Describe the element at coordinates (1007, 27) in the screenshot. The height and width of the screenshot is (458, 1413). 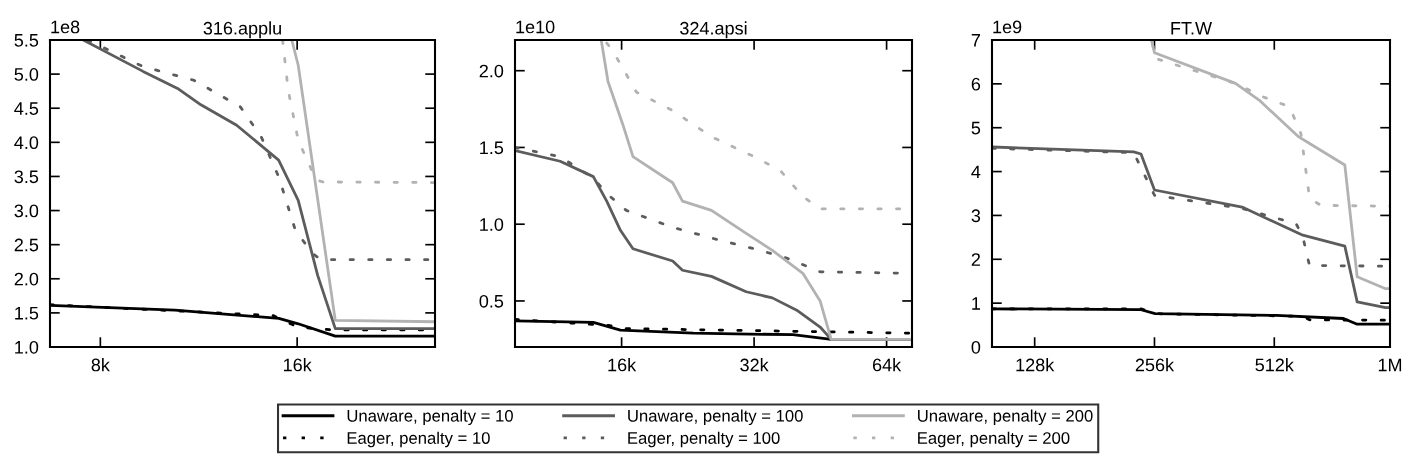
I see `text: 1e9` at that location.